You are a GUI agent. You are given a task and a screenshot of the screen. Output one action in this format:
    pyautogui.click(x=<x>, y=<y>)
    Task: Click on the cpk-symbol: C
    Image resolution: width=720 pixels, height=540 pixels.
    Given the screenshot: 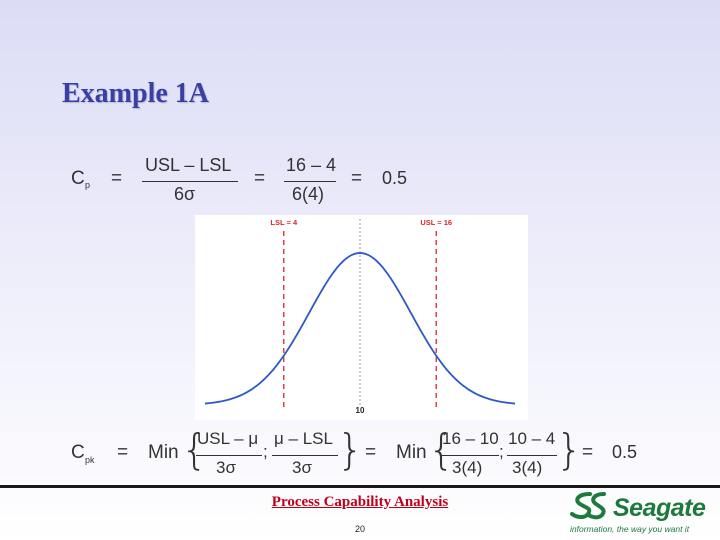 What is the action you would take?
    pyautogui.click(x=78, y=452)
    